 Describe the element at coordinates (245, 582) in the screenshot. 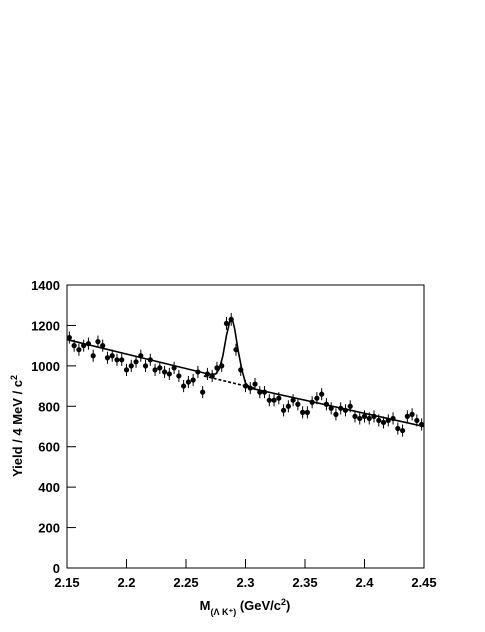

I see `x-tick-label: 2.3` at that location.